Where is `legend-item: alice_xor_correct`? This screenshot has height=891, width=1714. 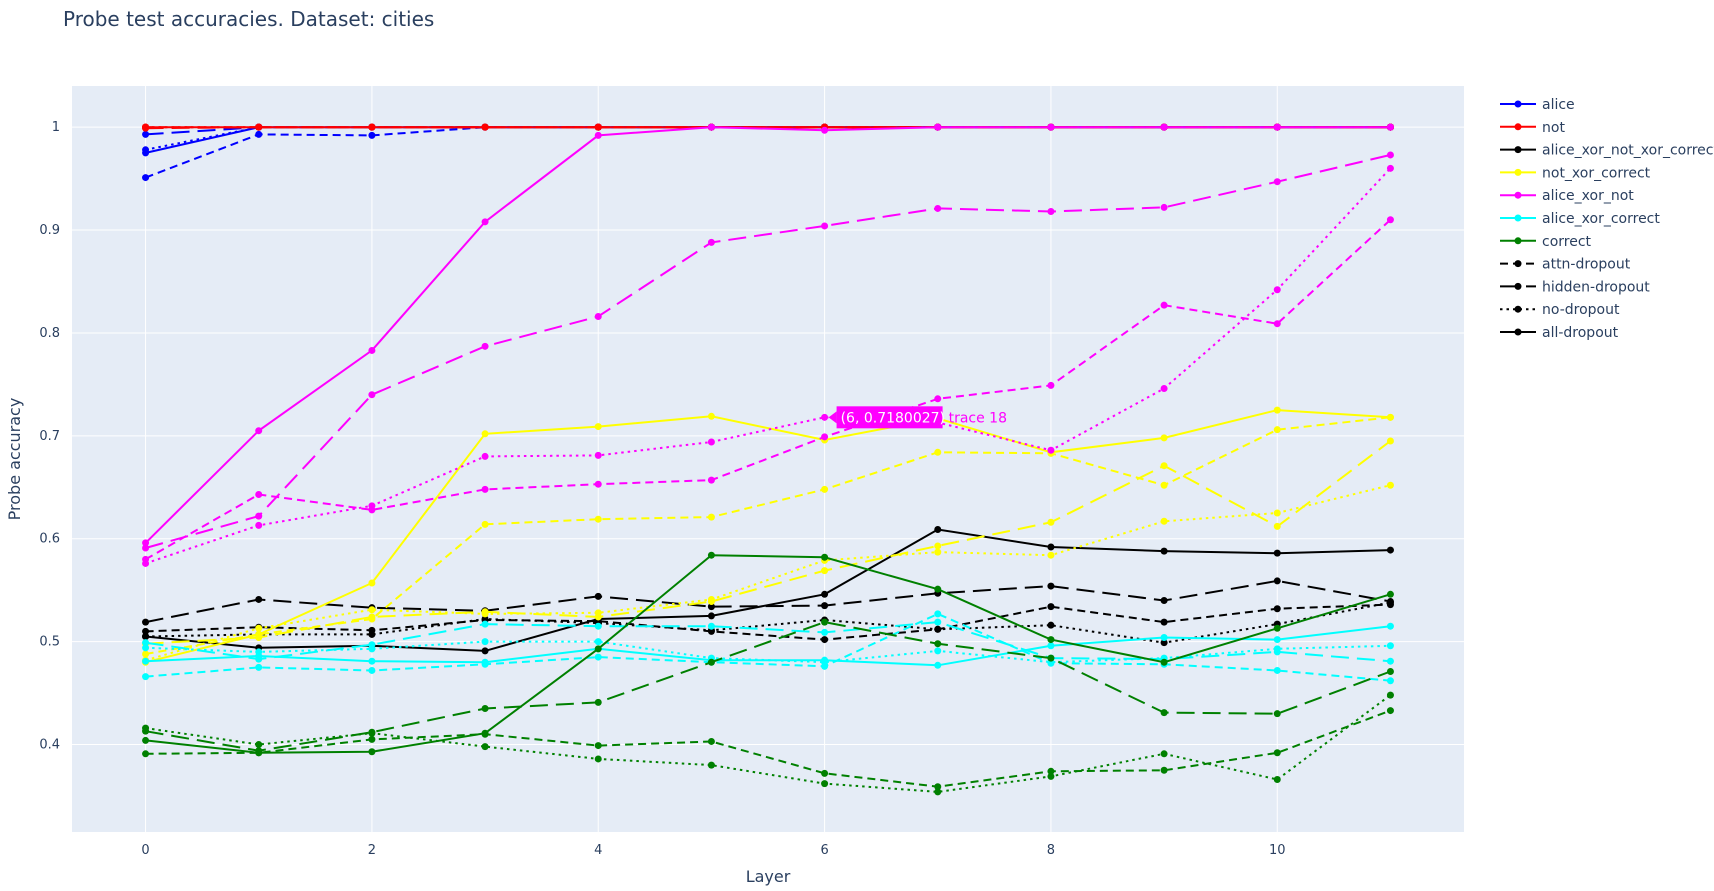
legend-item: alice_xor_correct is located at coordinates (1580, 219).